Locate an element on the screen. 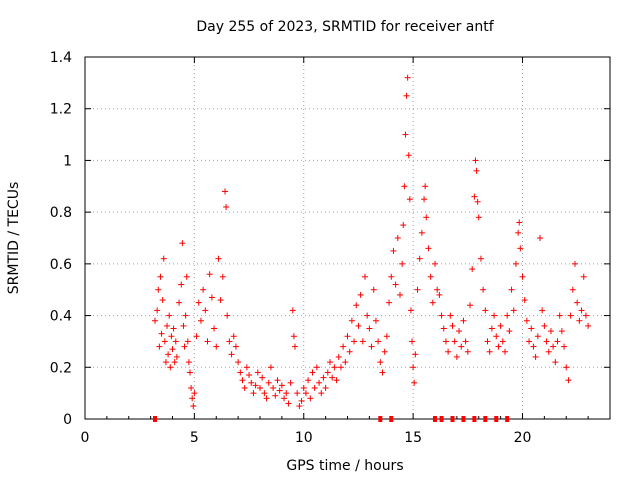 This screenshot has height=480, width=640. x-tick-label: 15 is located at coordinates (413, 438).